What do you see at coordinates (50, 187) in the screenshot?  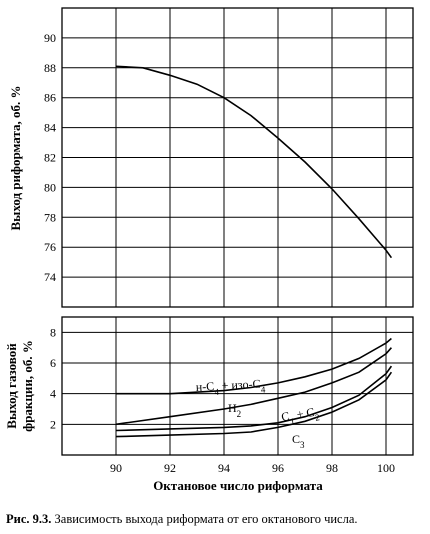 I see `top-y-tick-label: 80` at bounding box center [50, 187].